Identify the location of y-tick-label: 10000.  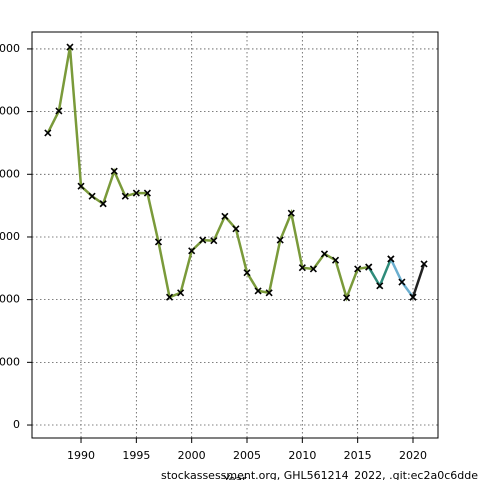
(10, 361).